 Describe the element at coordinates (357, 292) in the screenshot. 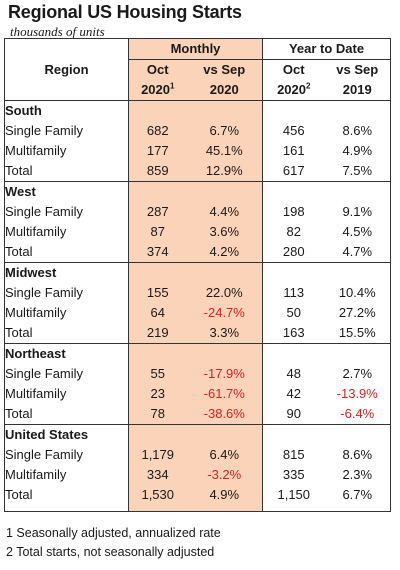

I see `vs-sep-ytd-value: 10.4%` at that location.